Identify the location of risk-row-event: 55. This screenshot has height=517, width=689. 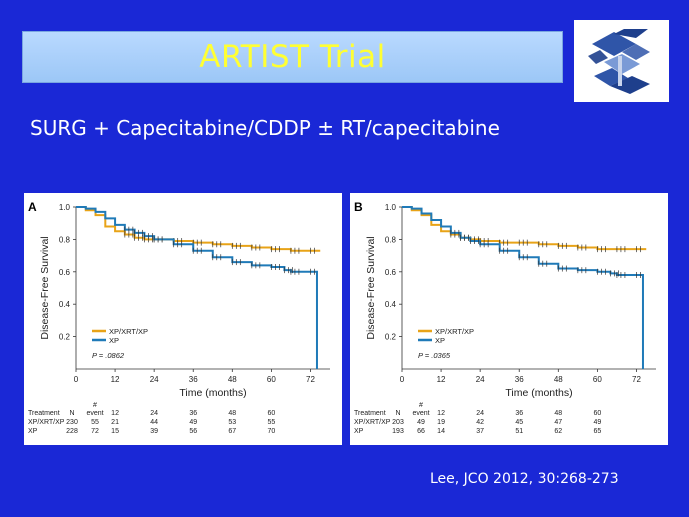
(95, 422).